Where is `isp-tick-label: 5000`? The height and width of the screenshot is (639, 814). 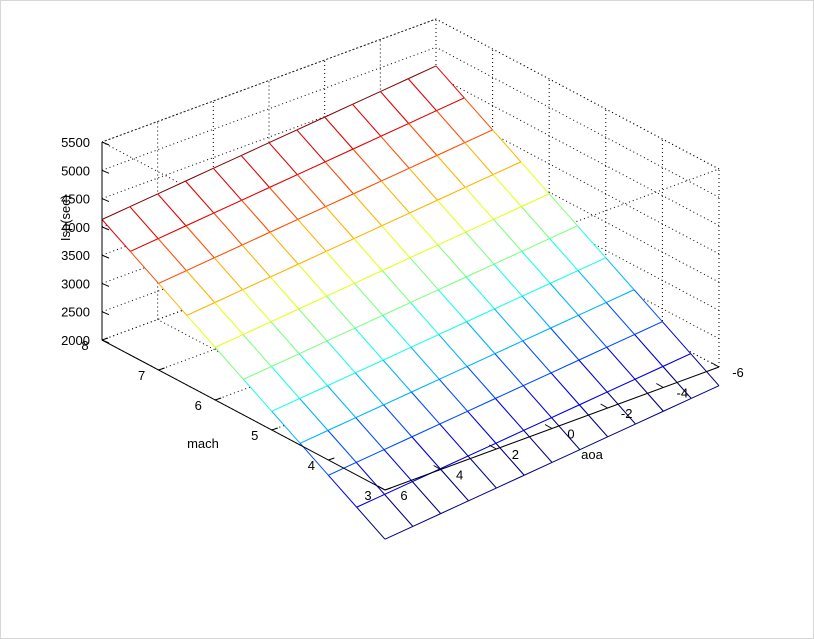
isp-tick-label: 5000 is located at coordinates (75, 170).